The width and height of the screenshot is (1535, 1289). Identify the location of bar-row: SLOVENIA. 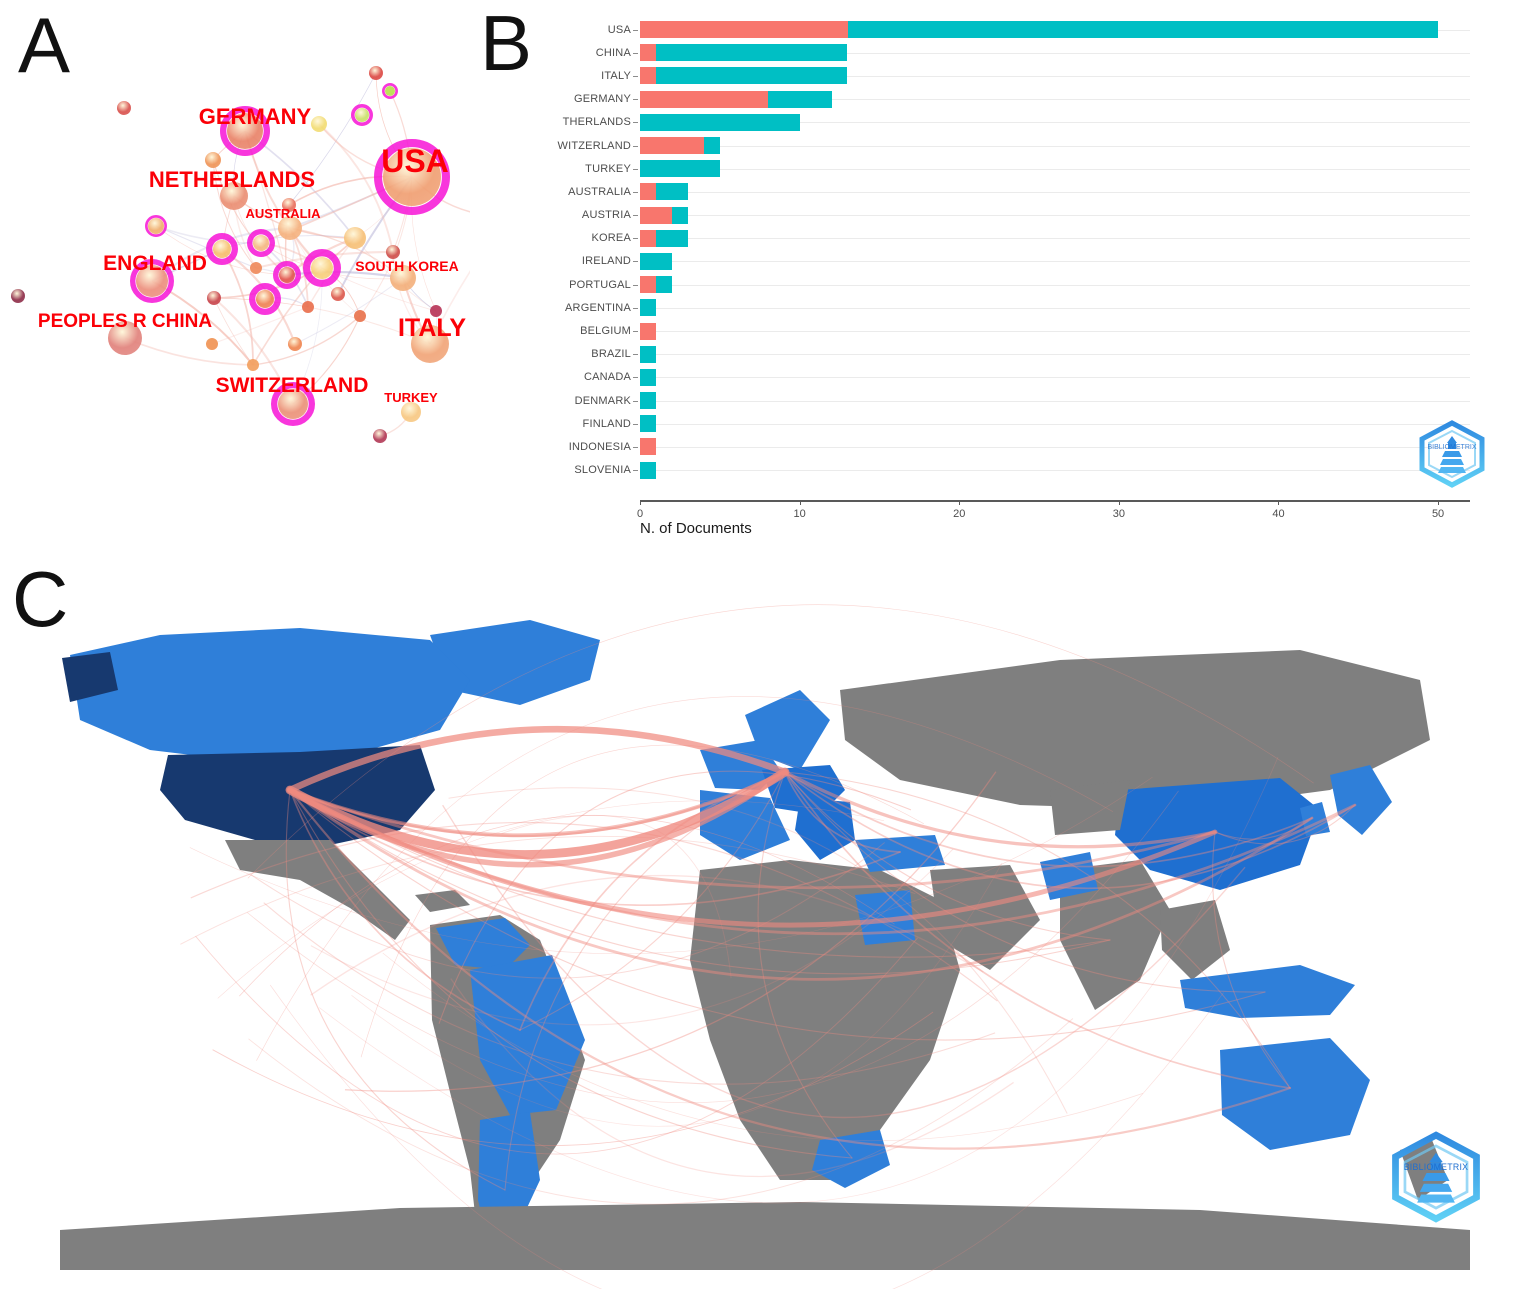
(1022, 470).